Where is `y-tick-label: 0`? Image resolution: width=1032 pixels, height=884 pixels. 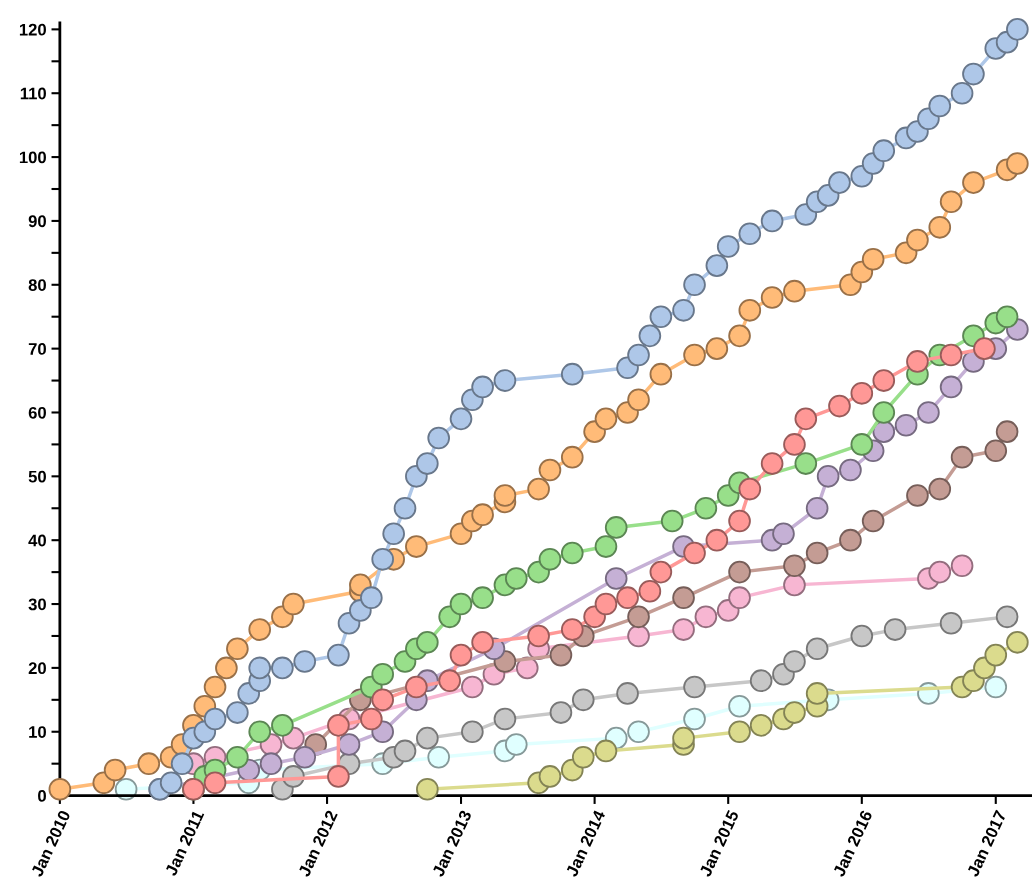
y-tick-label: 0 is located at coordinates (42, 796).